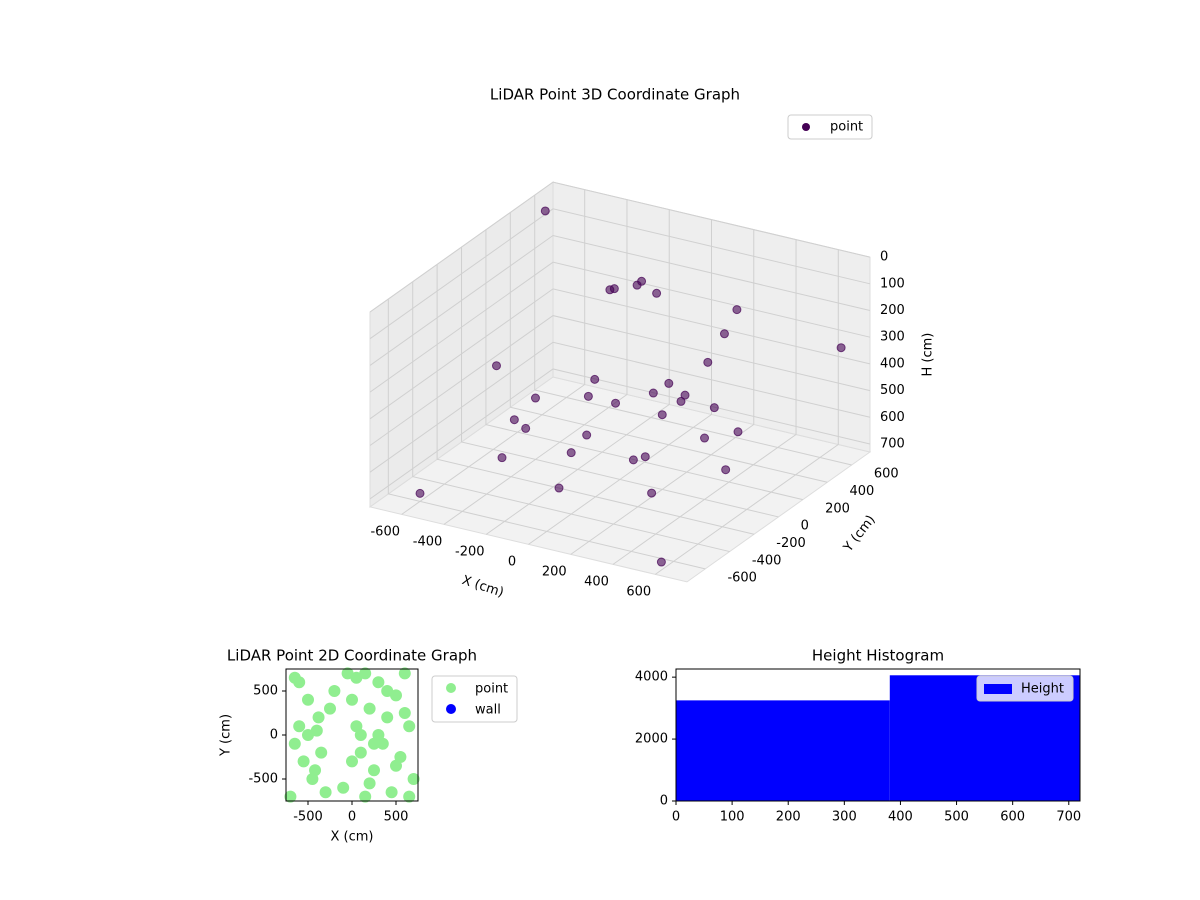 This screenshot has width=1200, height=900. I want to click on legend-label: wall, so click(488, 710).